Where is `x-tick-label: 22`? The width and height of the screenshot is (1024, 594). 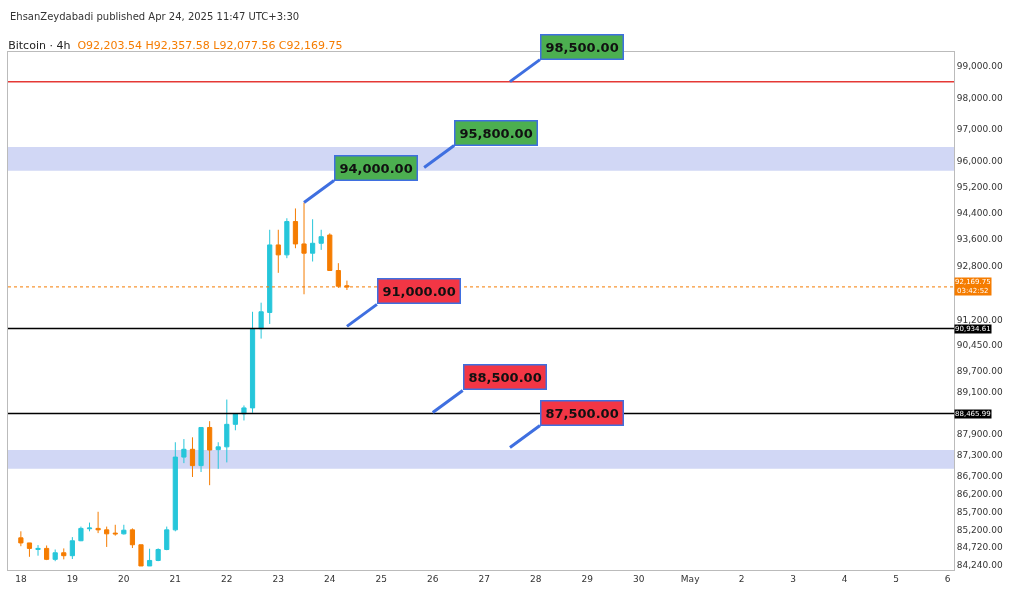 x-tick-label: 22 is located at coordinates (227, 578).